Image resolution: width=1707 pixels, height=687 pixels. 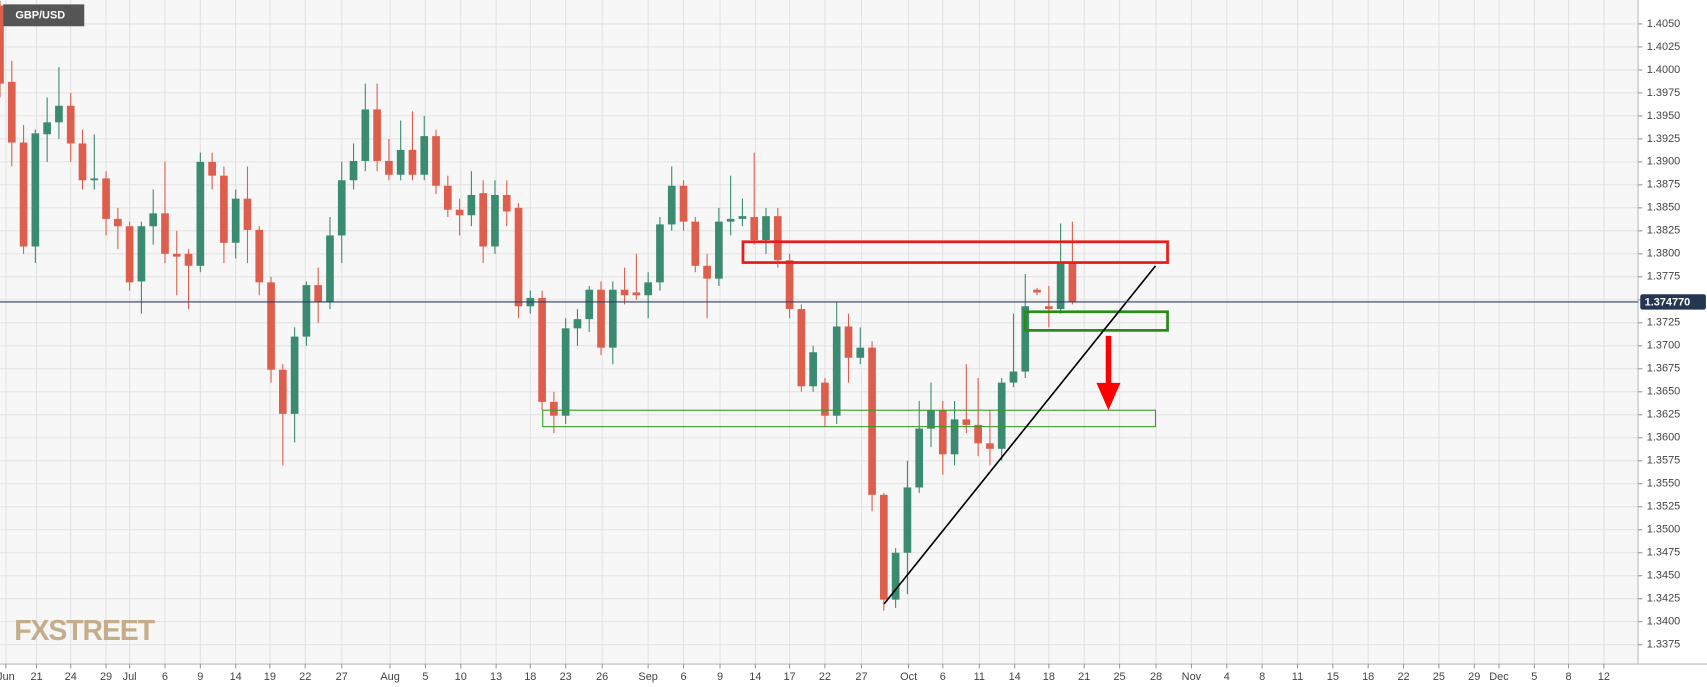 I want to click on arrow-head, so click(x=1108, y=396).